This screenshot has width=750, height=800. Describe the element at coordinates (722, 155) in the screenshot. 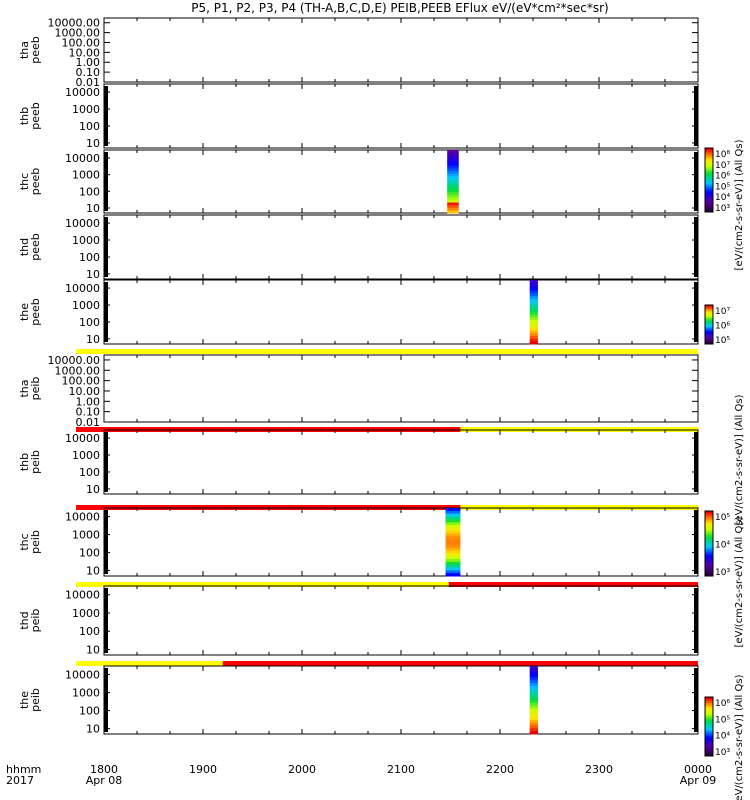

I see `colorbar-tick-label: 10⁸` at that location.